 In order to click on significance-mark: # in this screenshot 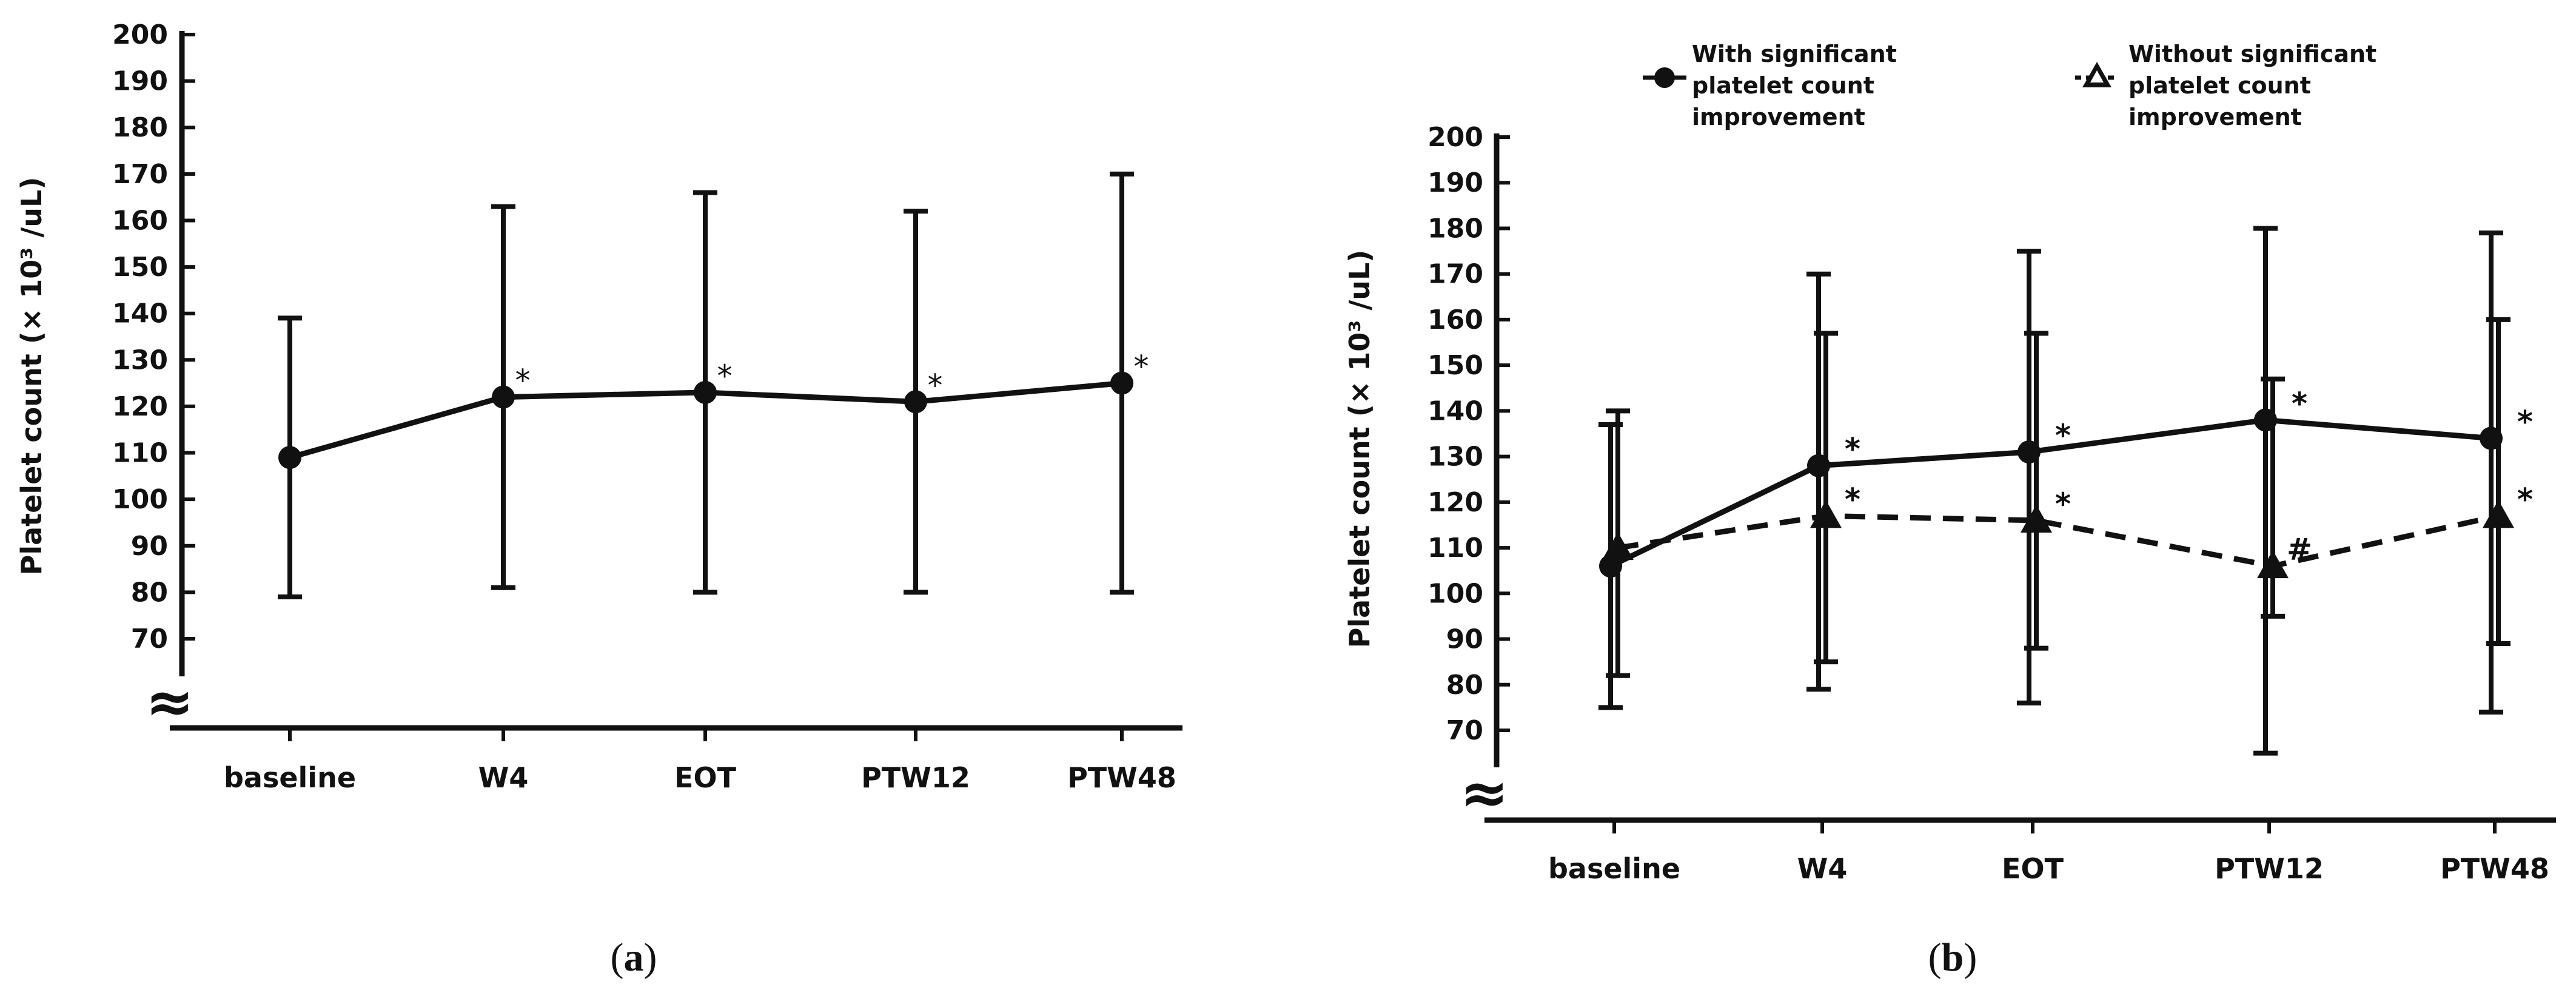, I will do `click(2299, 549)`.